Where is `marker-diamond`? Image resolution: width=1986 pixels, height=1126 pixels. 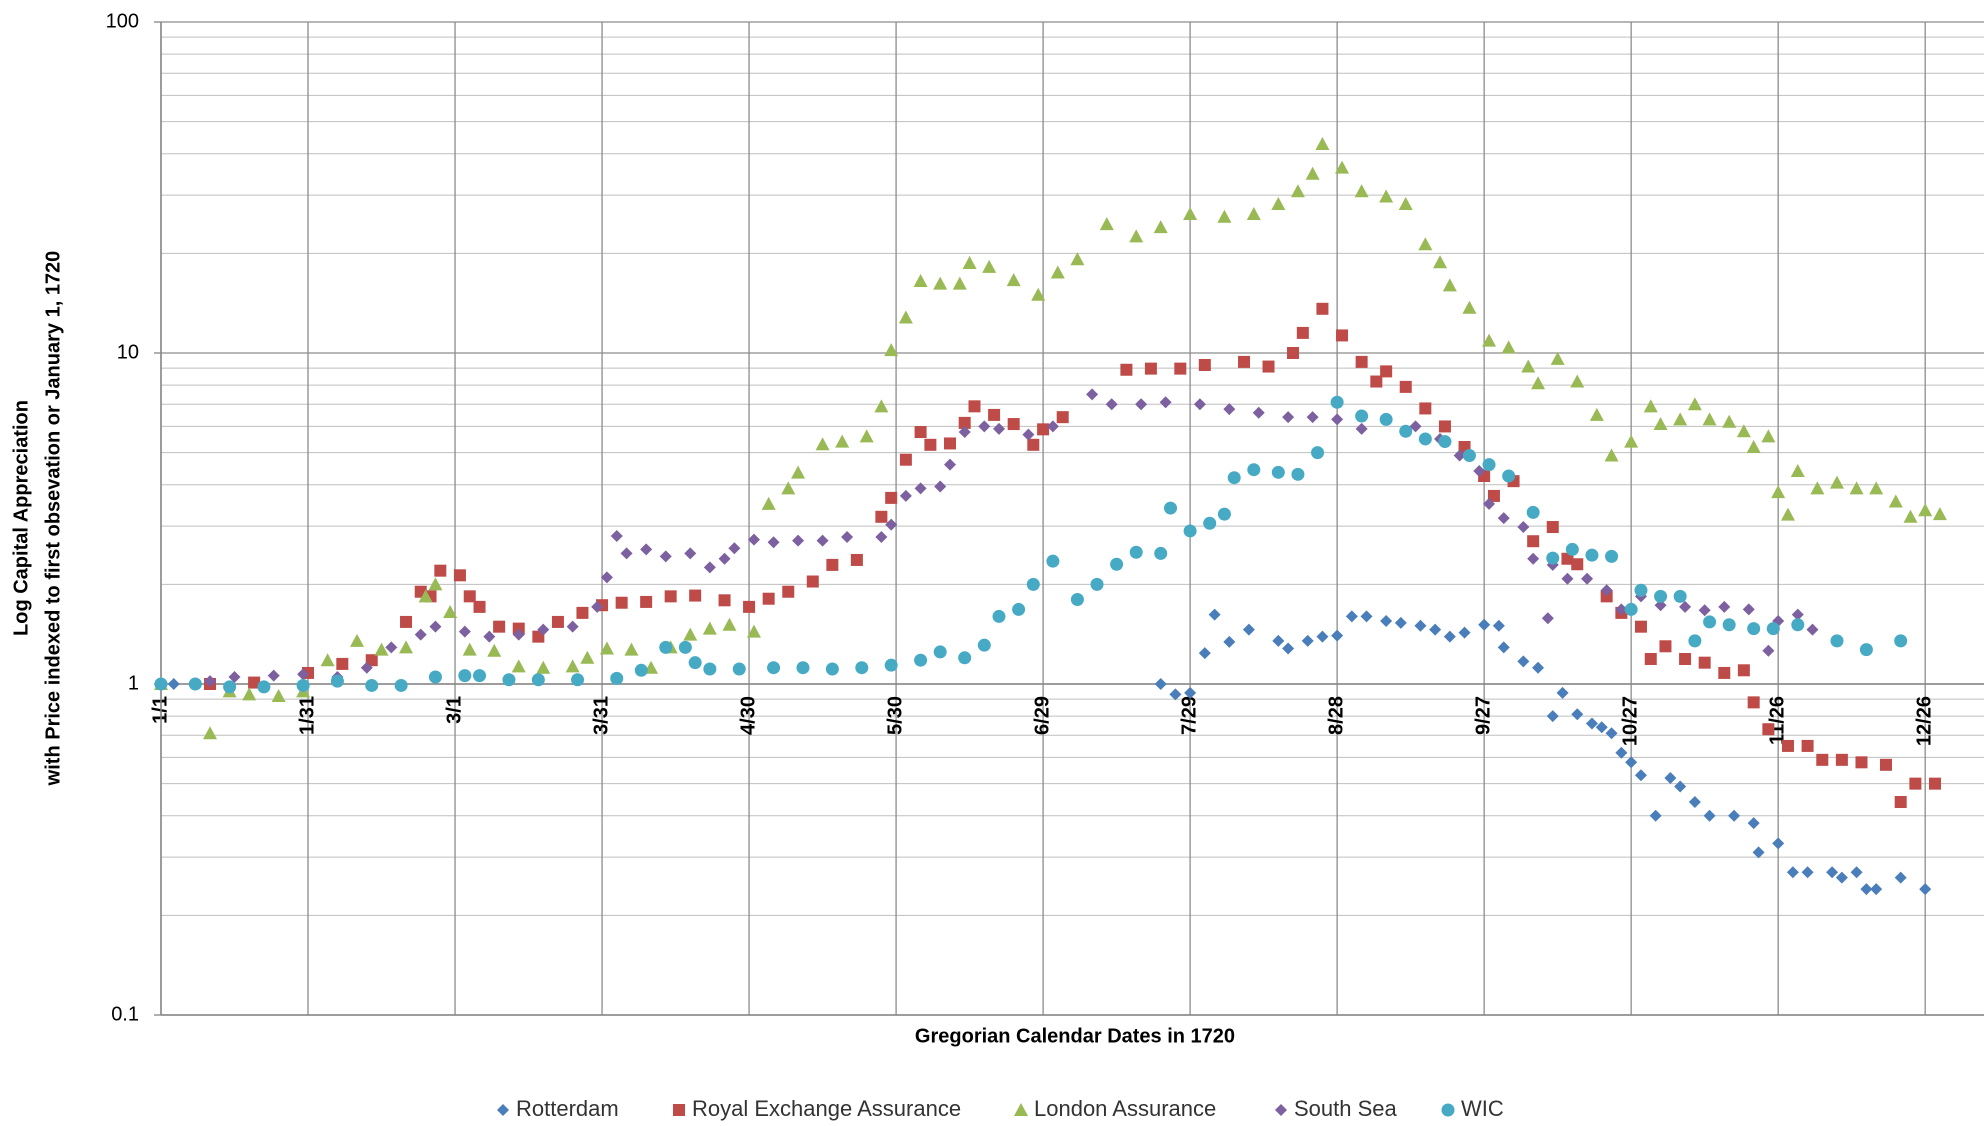 marker-diamond is located at coordinates (1281, 1110).